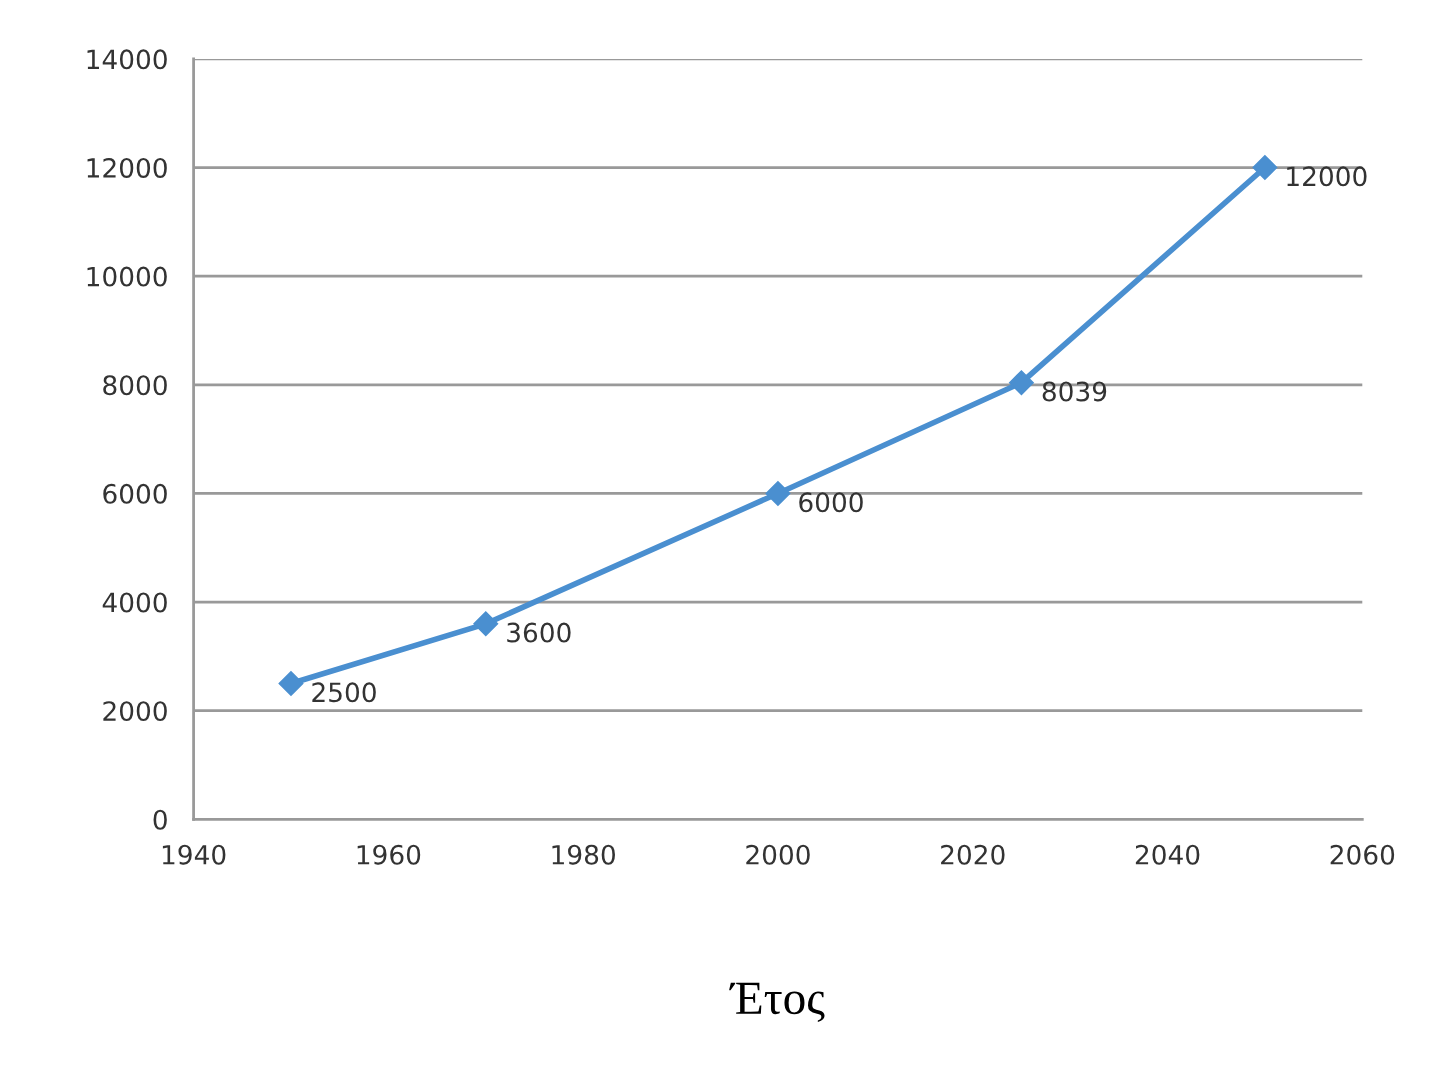 This screenshot has height=1071, width=1434. What do you see at coordinates (1074, 391) in the screenshot?
I see `data-label: 8039` at bounding box center [1074, 391].